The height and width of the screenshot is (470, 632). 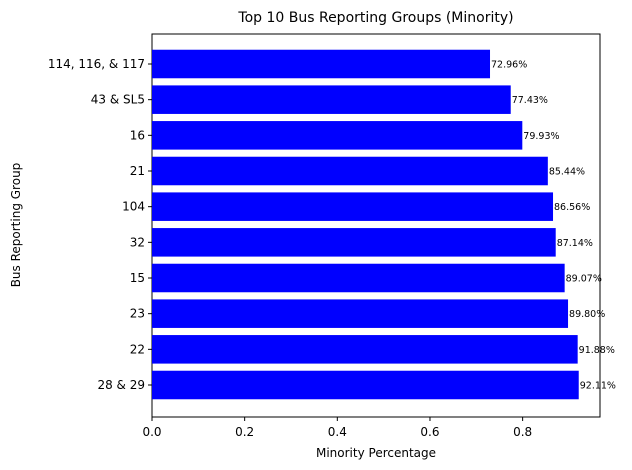 What do you see at coordinates (137, 314) in the screenshot?
I see `y-tick-label: 23` at bounding box center [137, 314].